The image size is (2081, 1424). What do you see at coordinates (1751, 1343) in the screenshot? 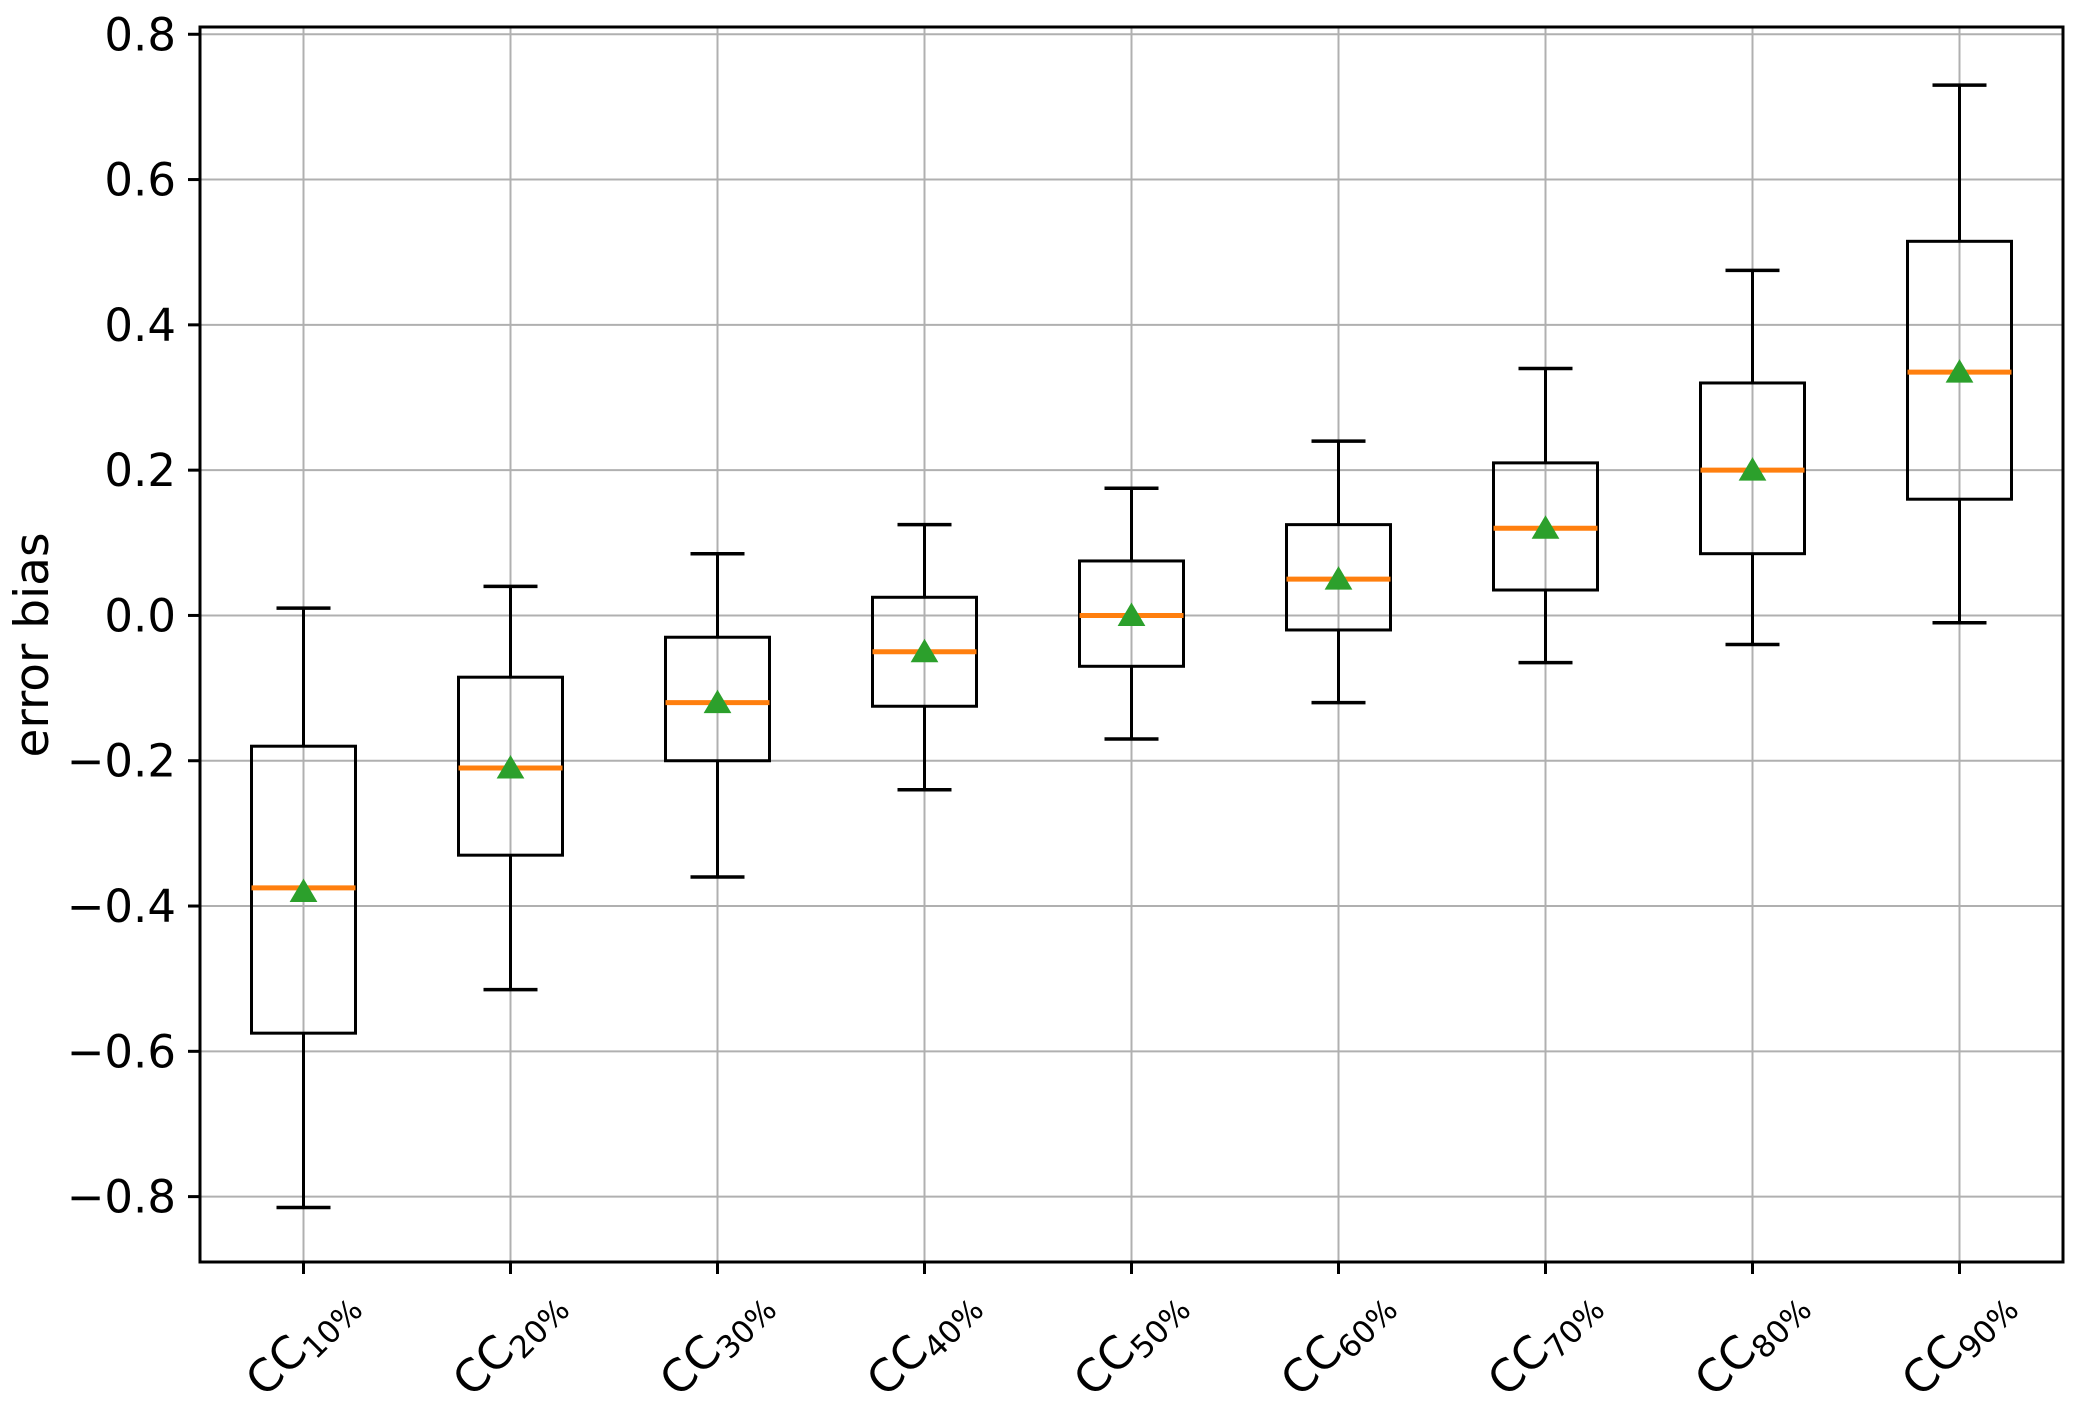
I see `x-tick-label: CC80%` at bounding box center [1751, 1343].